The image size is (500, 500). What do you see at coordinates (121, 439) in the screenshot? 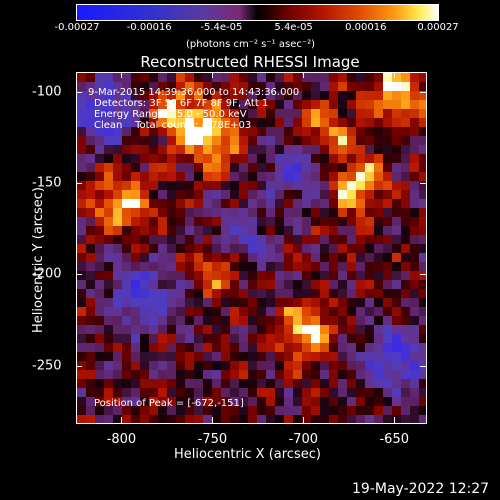
I see `x-tick-label: -800` at bounding box center [121, 439].